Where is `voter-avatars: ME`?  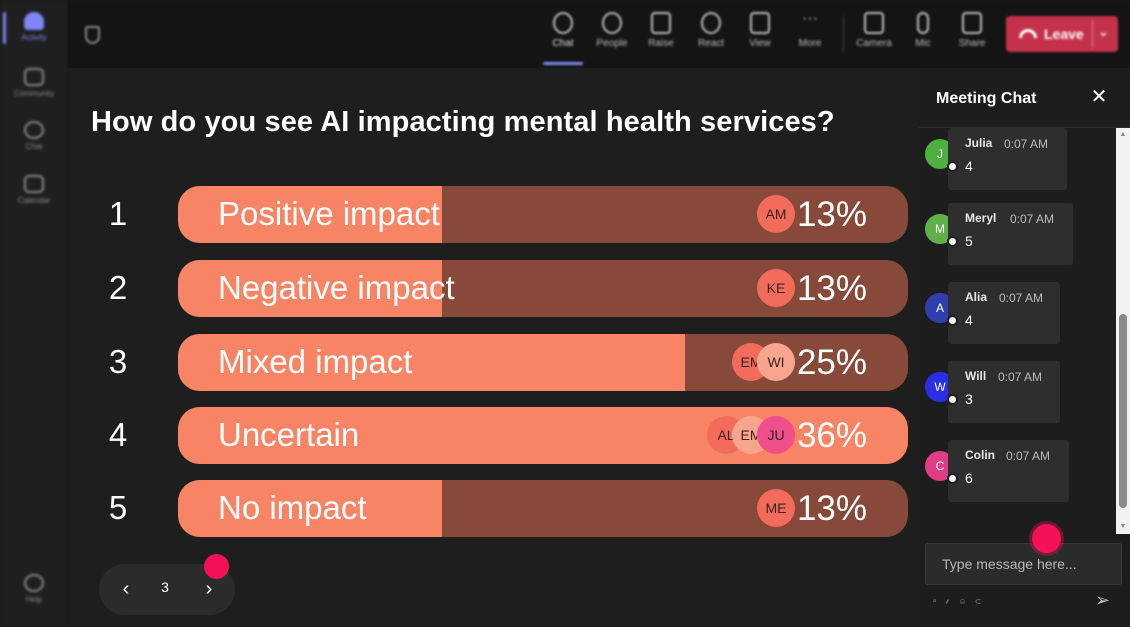
voter-avatars: ME is located at coordinates (776, 508).